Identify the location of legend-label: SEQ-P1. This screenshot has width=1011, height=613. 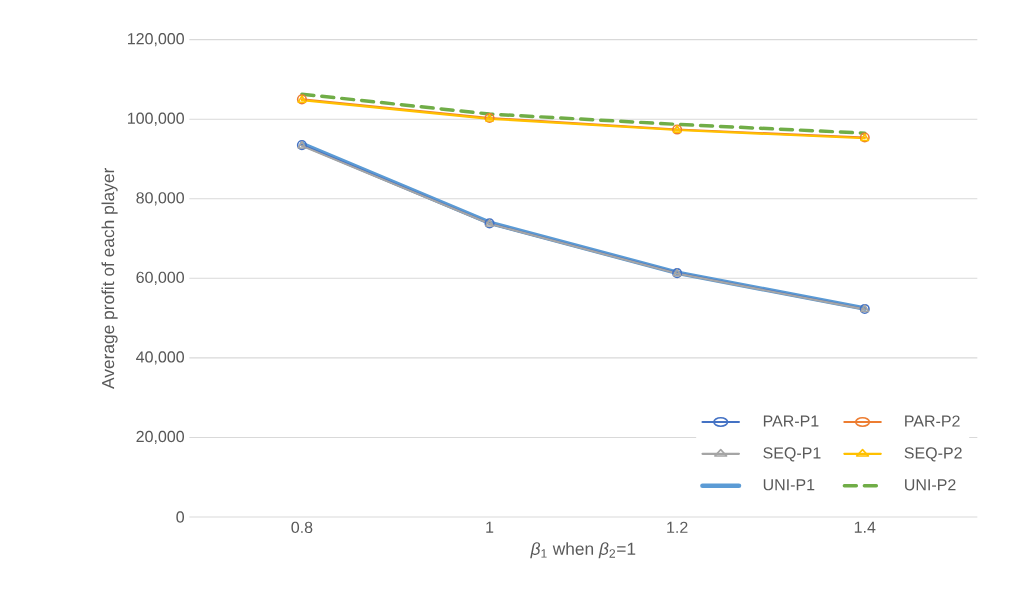
(792, 454).